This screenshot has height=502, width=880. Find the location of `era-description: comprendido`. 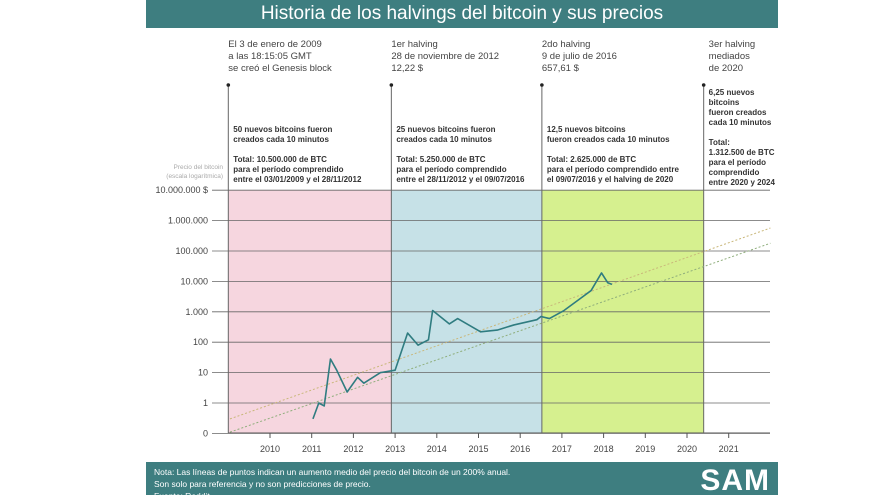

era-description: comprendido is located at coordinates (734, 172).